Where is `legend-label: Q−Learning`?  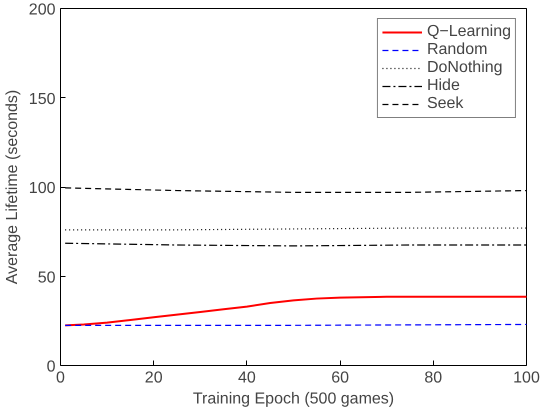 legend-label: Q−Learning is located at coordinates (468, 32).